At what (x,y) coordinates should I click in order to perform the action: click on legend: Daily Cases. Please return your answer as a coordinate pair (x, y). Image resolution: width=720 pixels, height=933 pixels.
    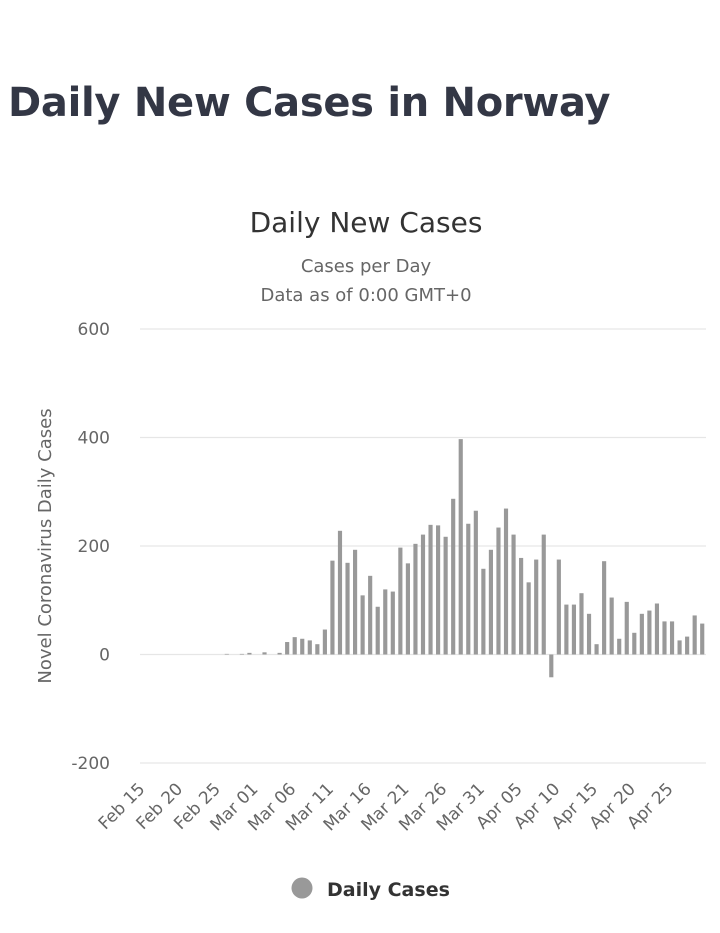
    Looking at the image, I should click on (370, 889).